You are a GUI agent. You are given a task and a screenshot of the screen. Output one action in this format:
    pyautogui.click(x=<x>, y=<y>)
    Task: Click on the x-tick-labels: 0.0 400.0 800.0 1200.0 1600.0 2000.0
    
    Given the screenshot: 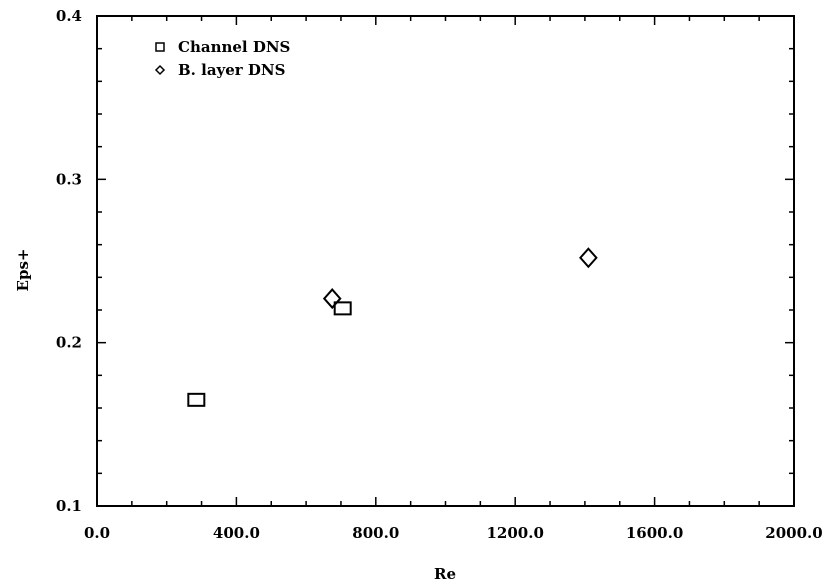 What is the action you would take?
    pyautogui.click(x=453, y=533)
    